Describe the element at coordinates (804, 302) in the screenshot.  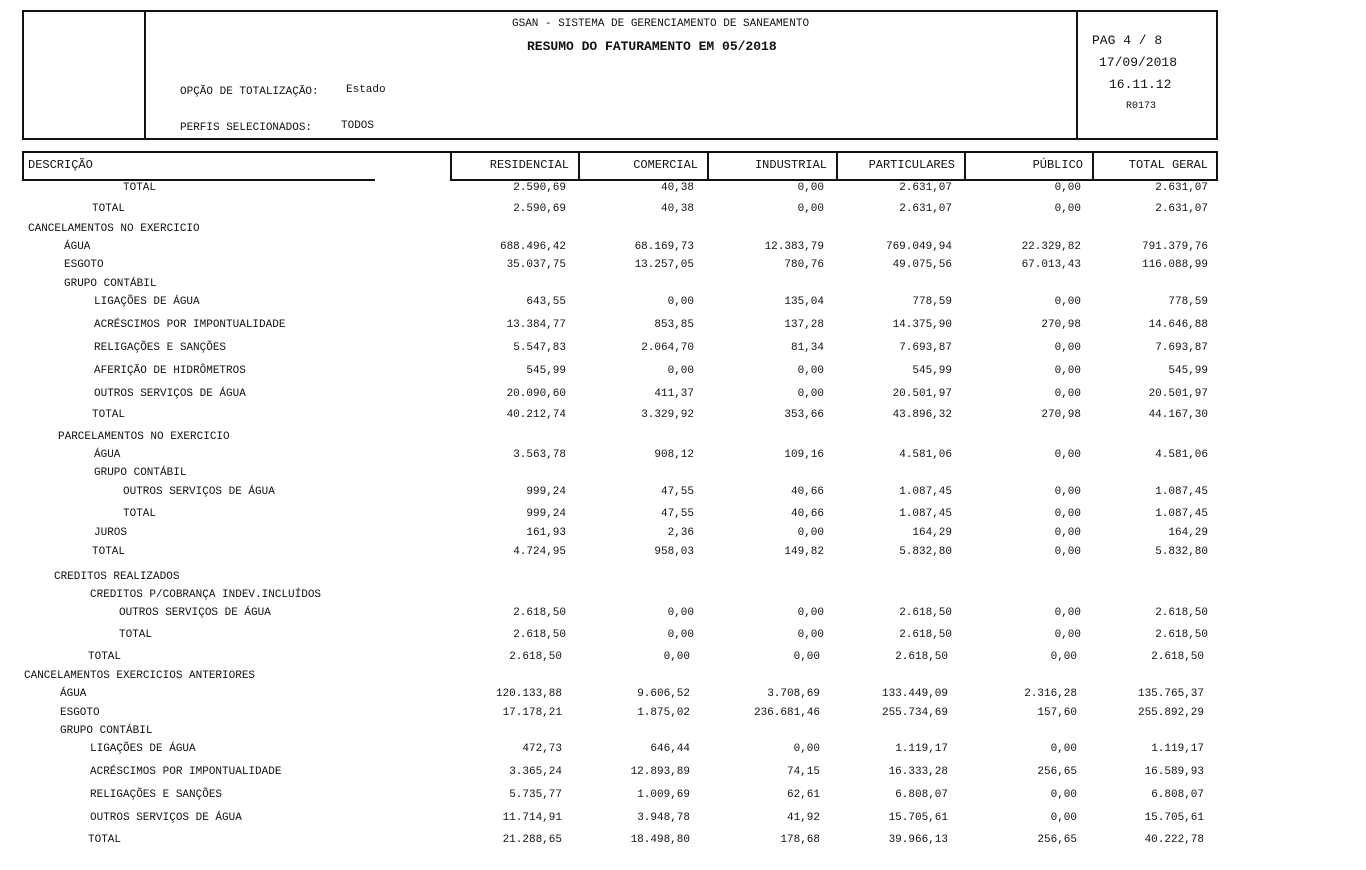
I see `cell-value: 135,04` at that location.